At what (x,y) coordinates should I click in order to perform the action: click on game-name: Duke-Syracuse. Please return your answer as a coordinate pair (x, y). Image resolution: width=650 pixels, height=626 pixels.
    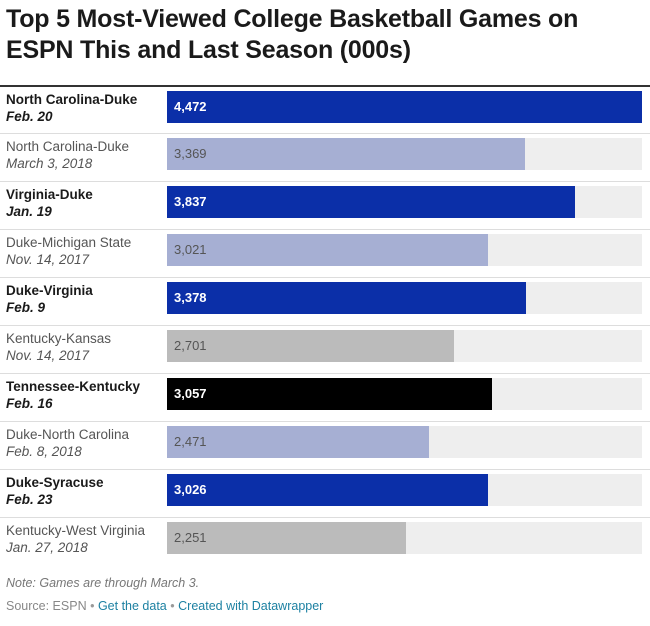
    Looking at the image, I should click on (55, 482).